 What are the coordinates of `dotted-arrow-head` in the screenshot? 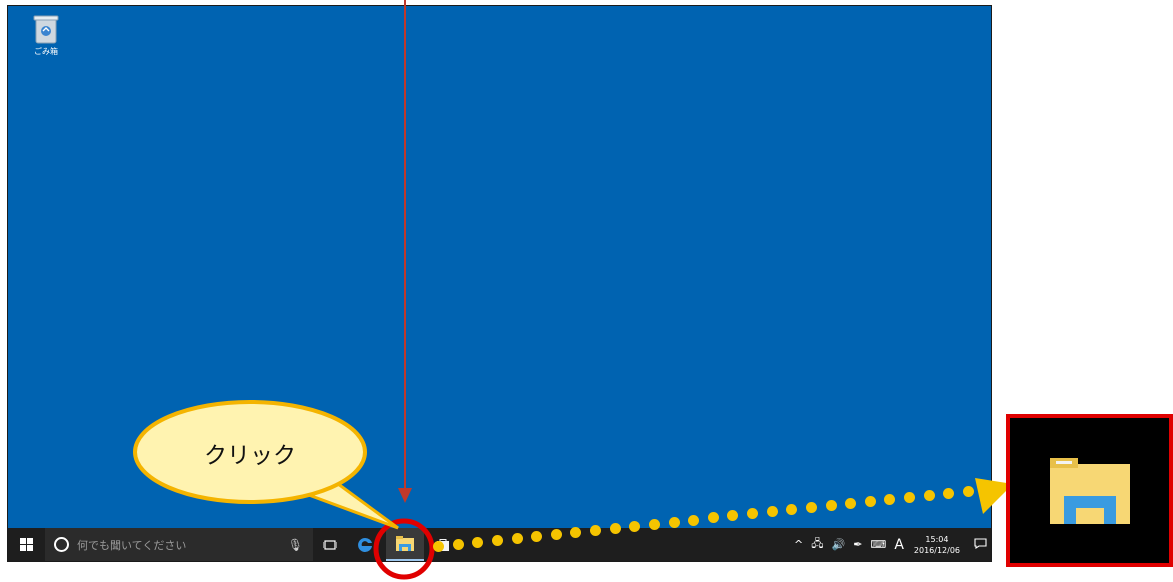 It's located at (994, 496).